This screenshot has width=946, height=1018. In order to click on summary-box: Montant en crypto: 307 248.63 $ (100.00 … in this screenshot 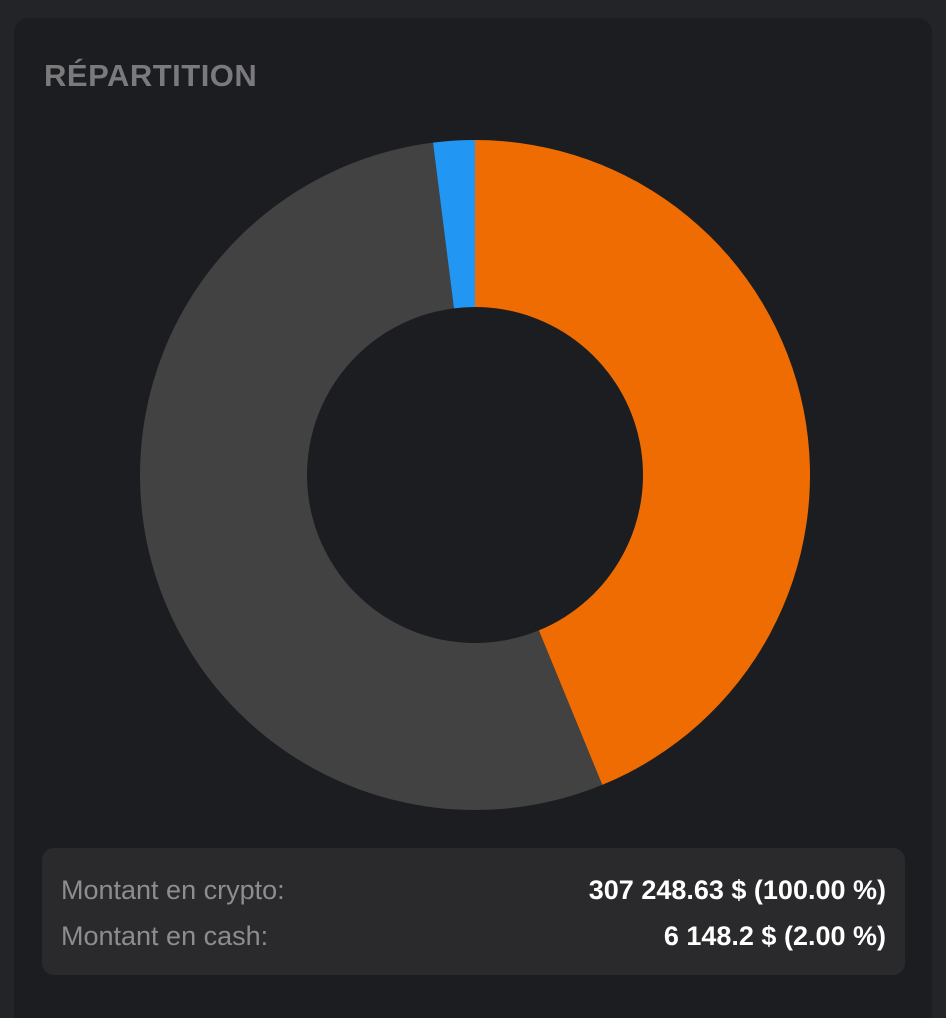, I will do `click(473, 911)`.